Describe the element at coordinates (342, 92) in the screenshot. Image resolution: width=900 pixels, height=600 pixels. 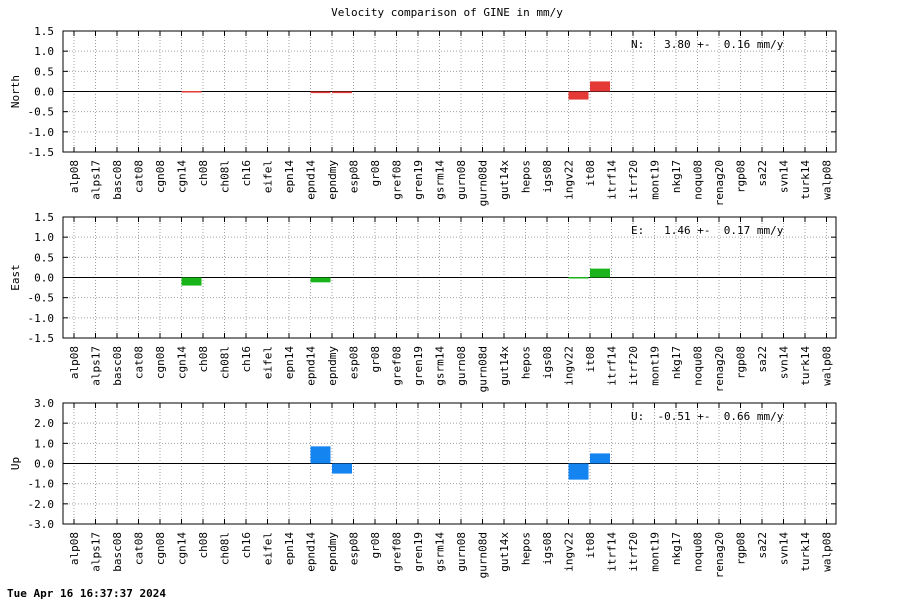
I see `bar-epndmy` at that location.